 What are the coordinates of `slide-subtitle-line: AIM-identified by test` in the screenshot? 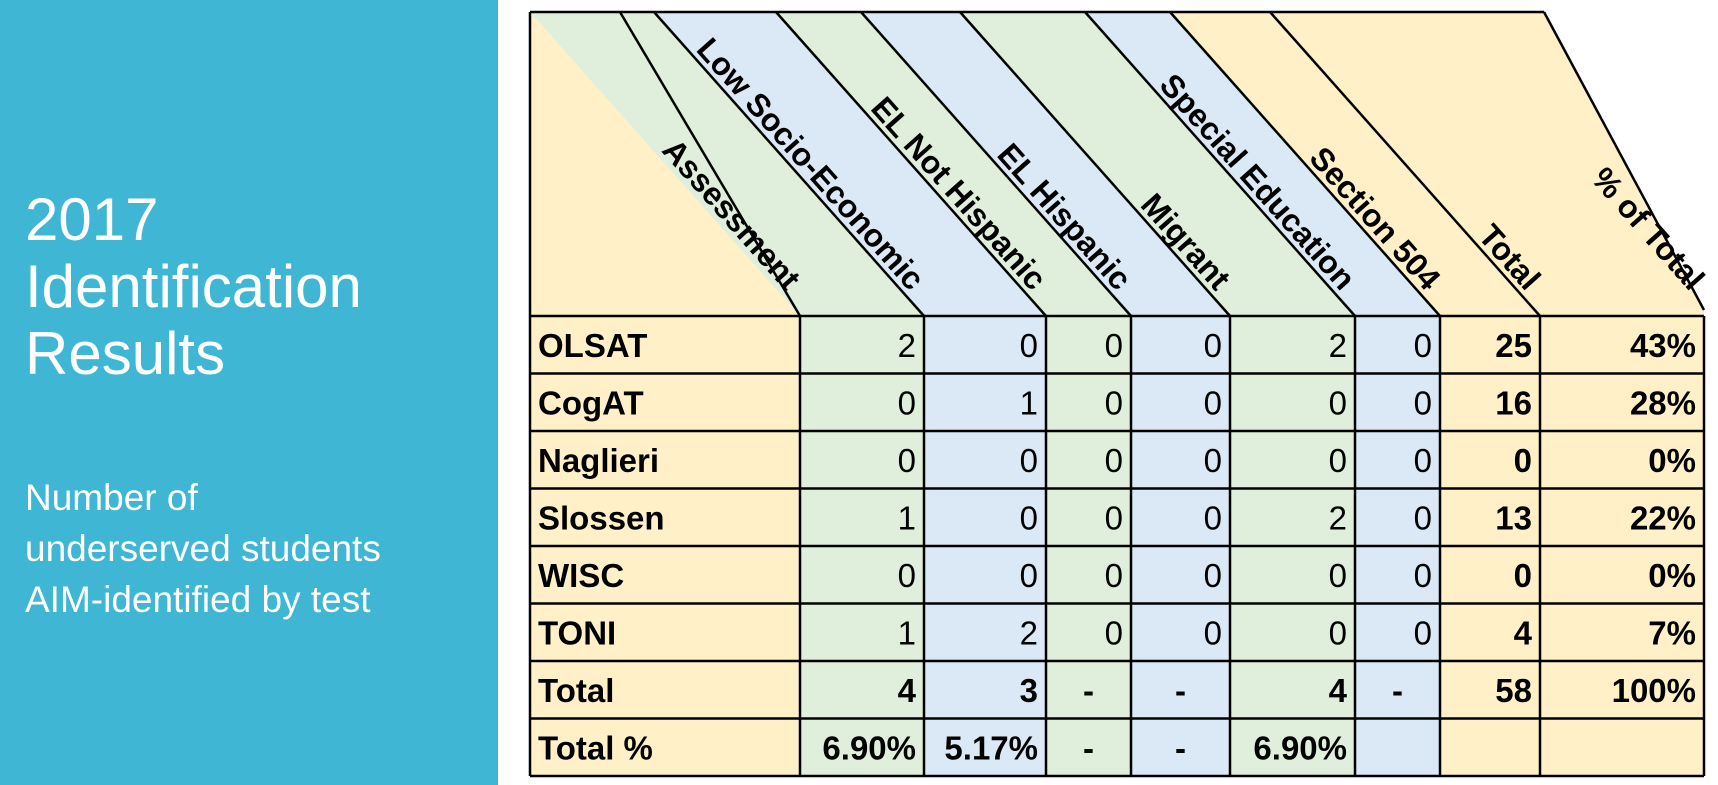 It's located at (198, 599).